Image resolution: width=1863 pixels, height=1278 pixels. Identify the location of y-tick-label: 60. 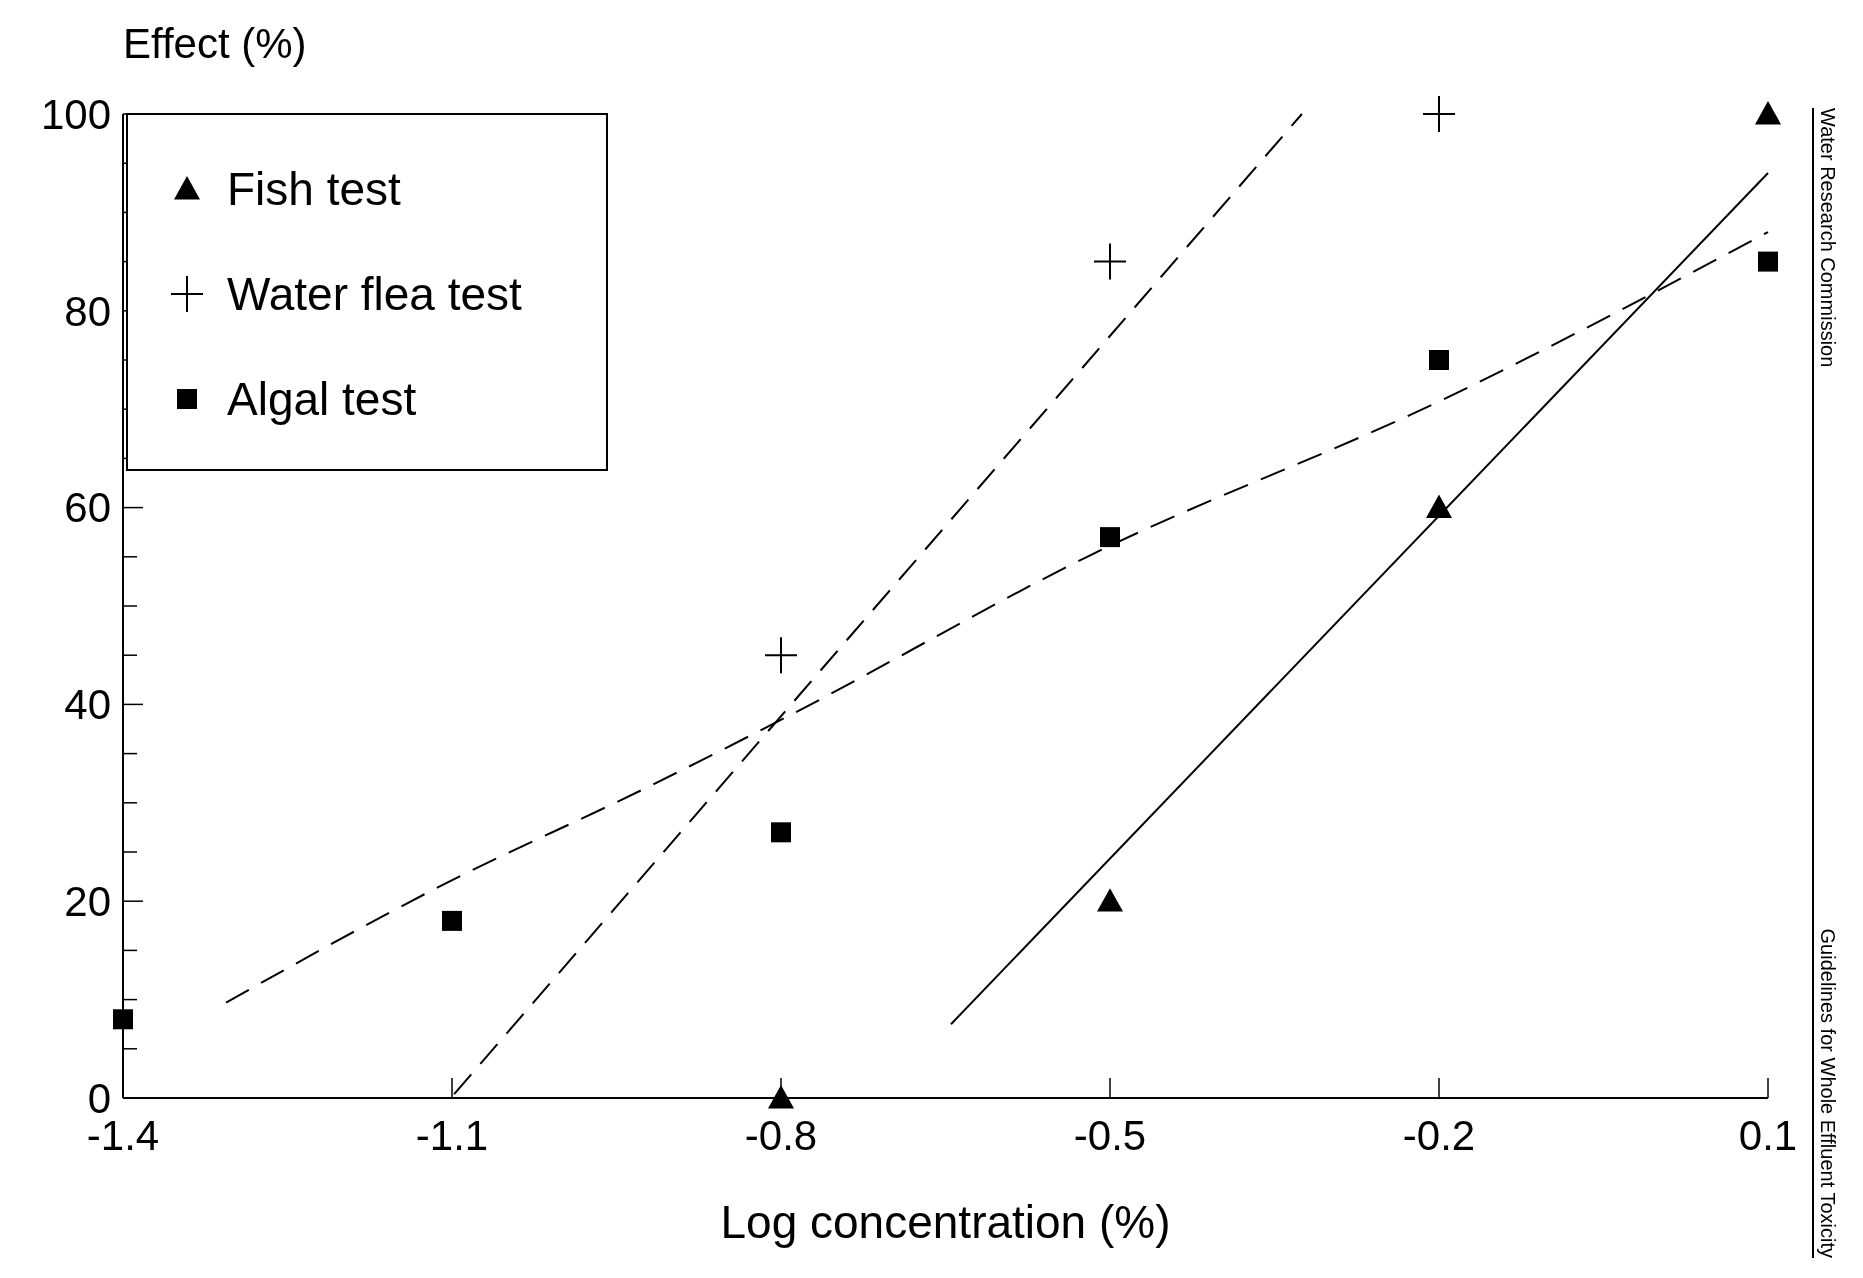
(87, 508).